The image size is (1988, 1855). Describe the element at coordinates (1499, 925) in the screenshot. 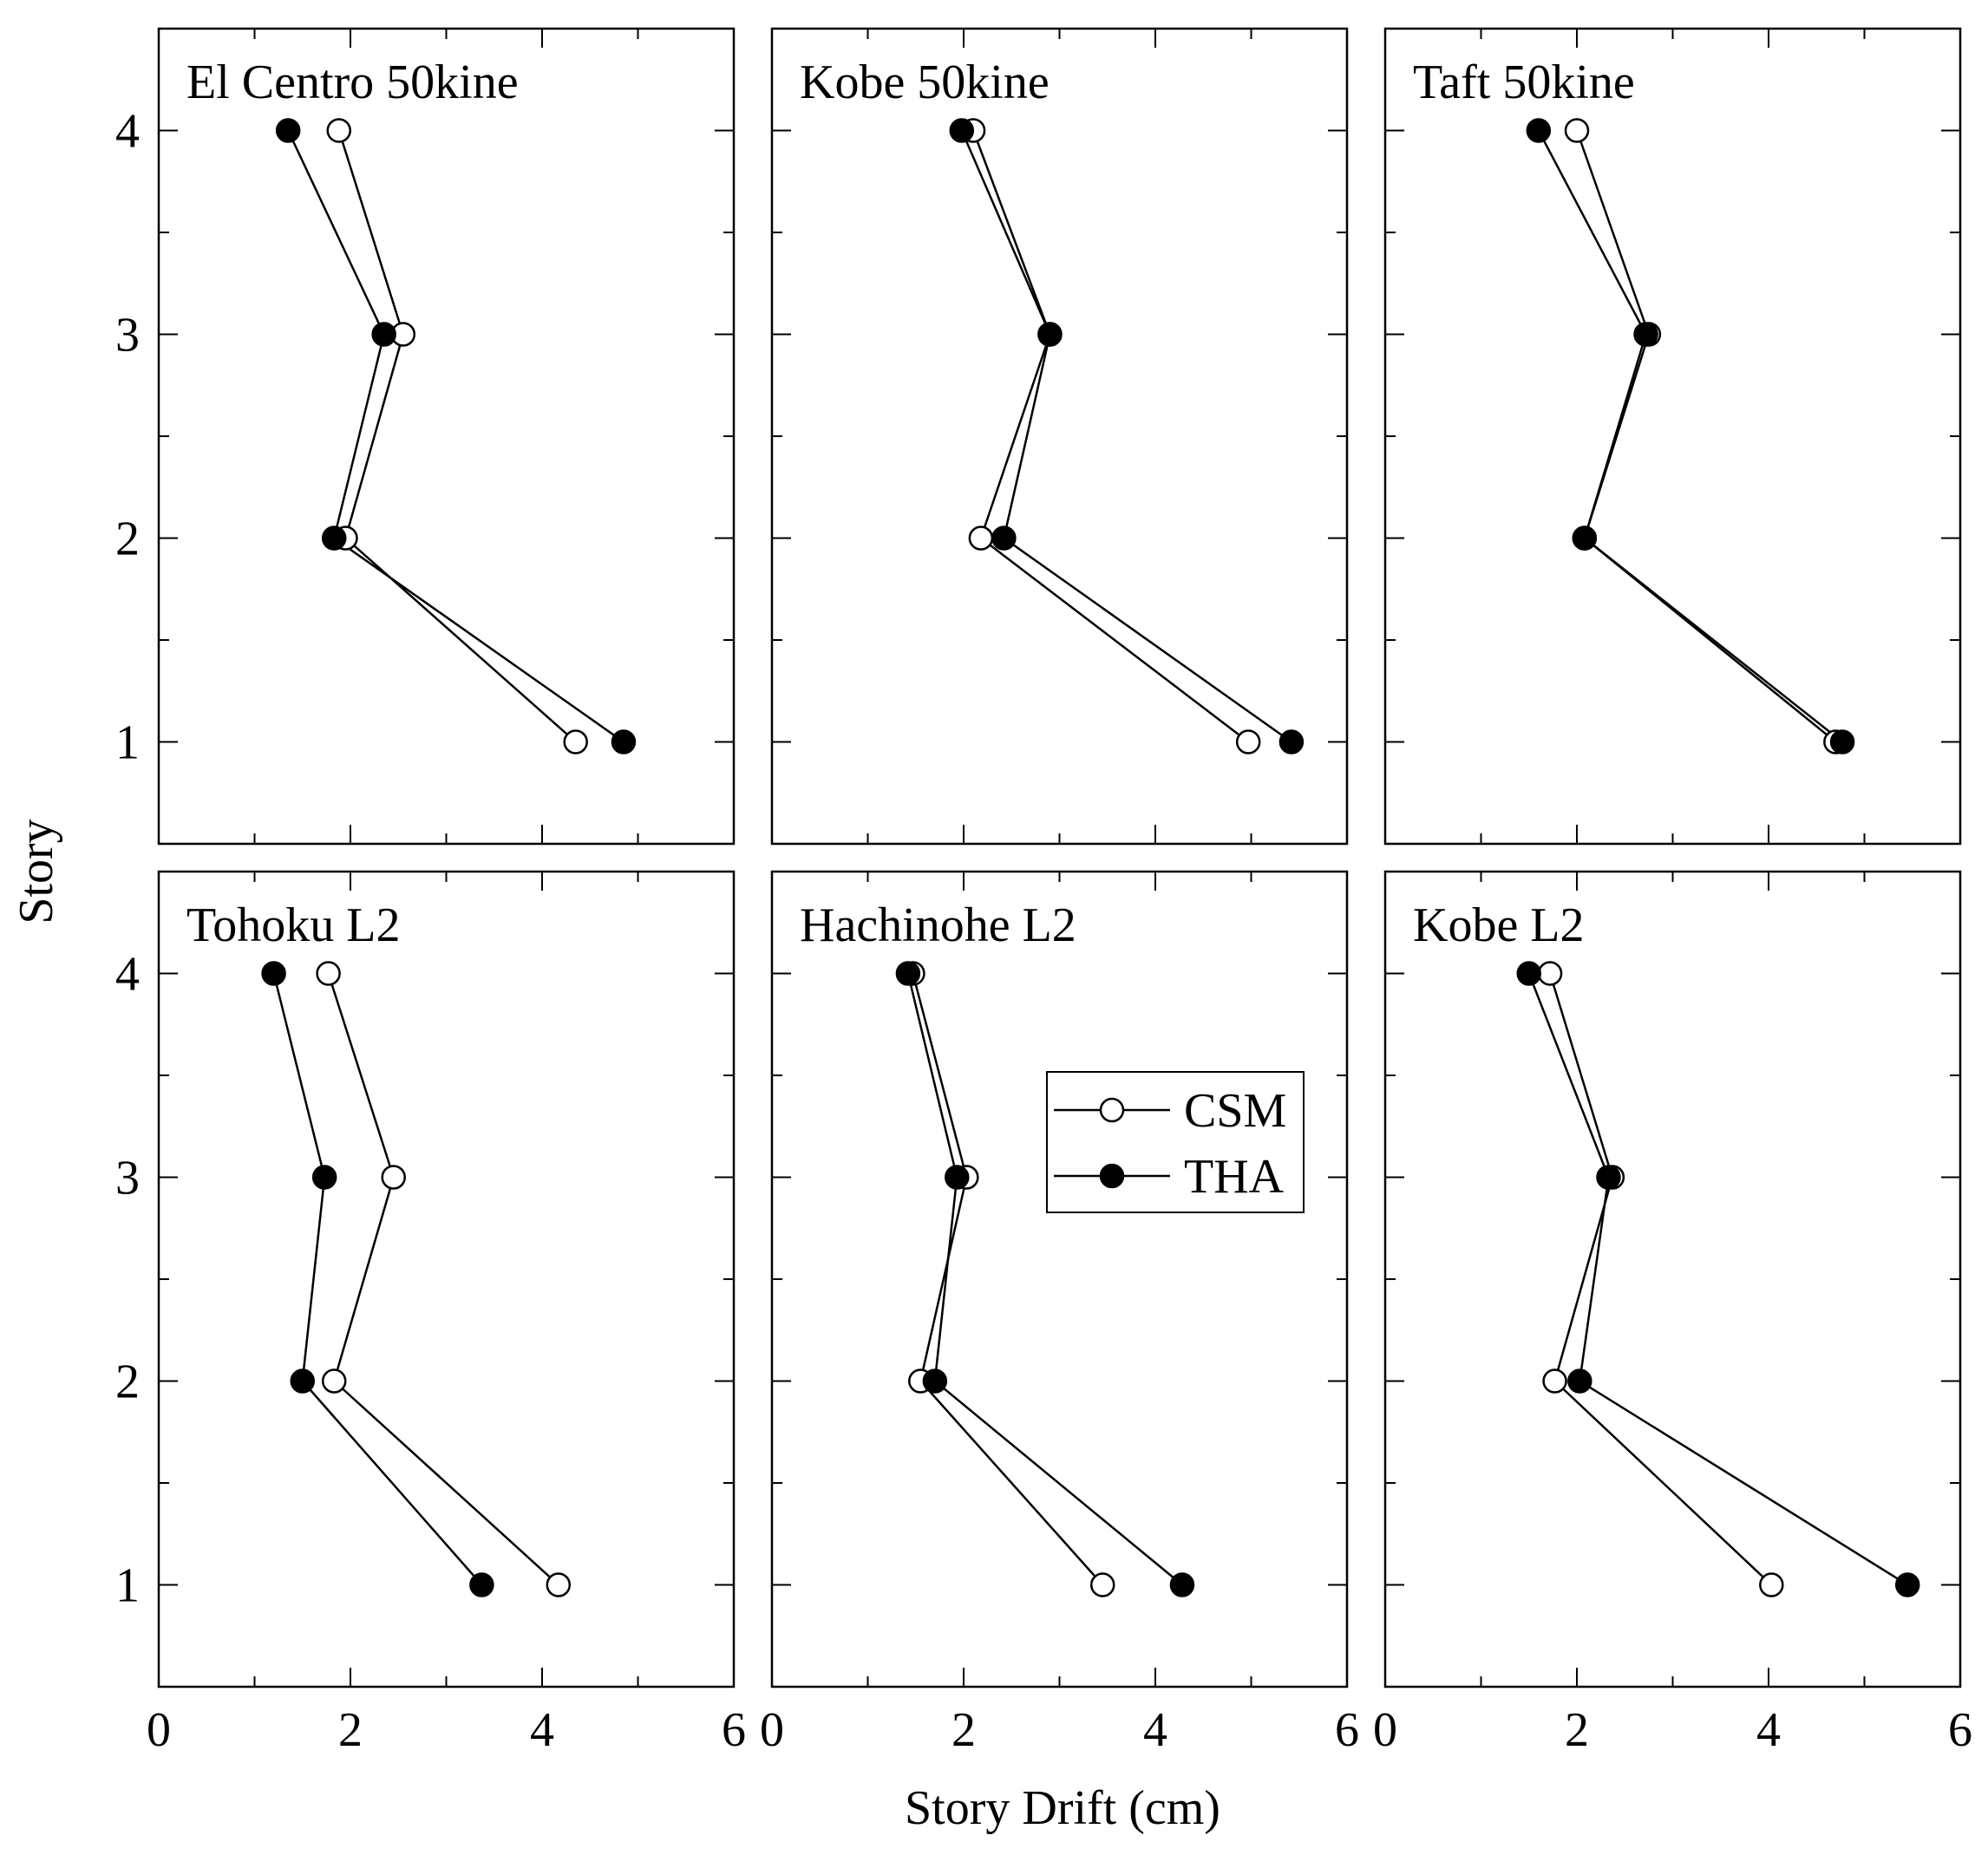

I see `panel-title: Kobe L2` at that location.